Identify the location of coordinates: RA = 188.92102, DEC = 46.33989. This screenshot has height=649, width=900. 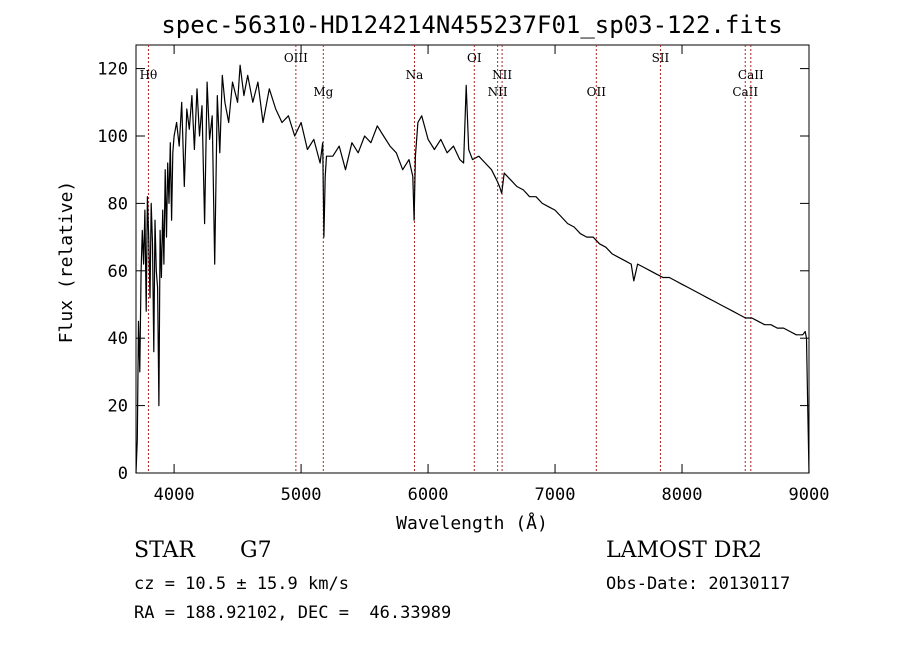
(293, 613).